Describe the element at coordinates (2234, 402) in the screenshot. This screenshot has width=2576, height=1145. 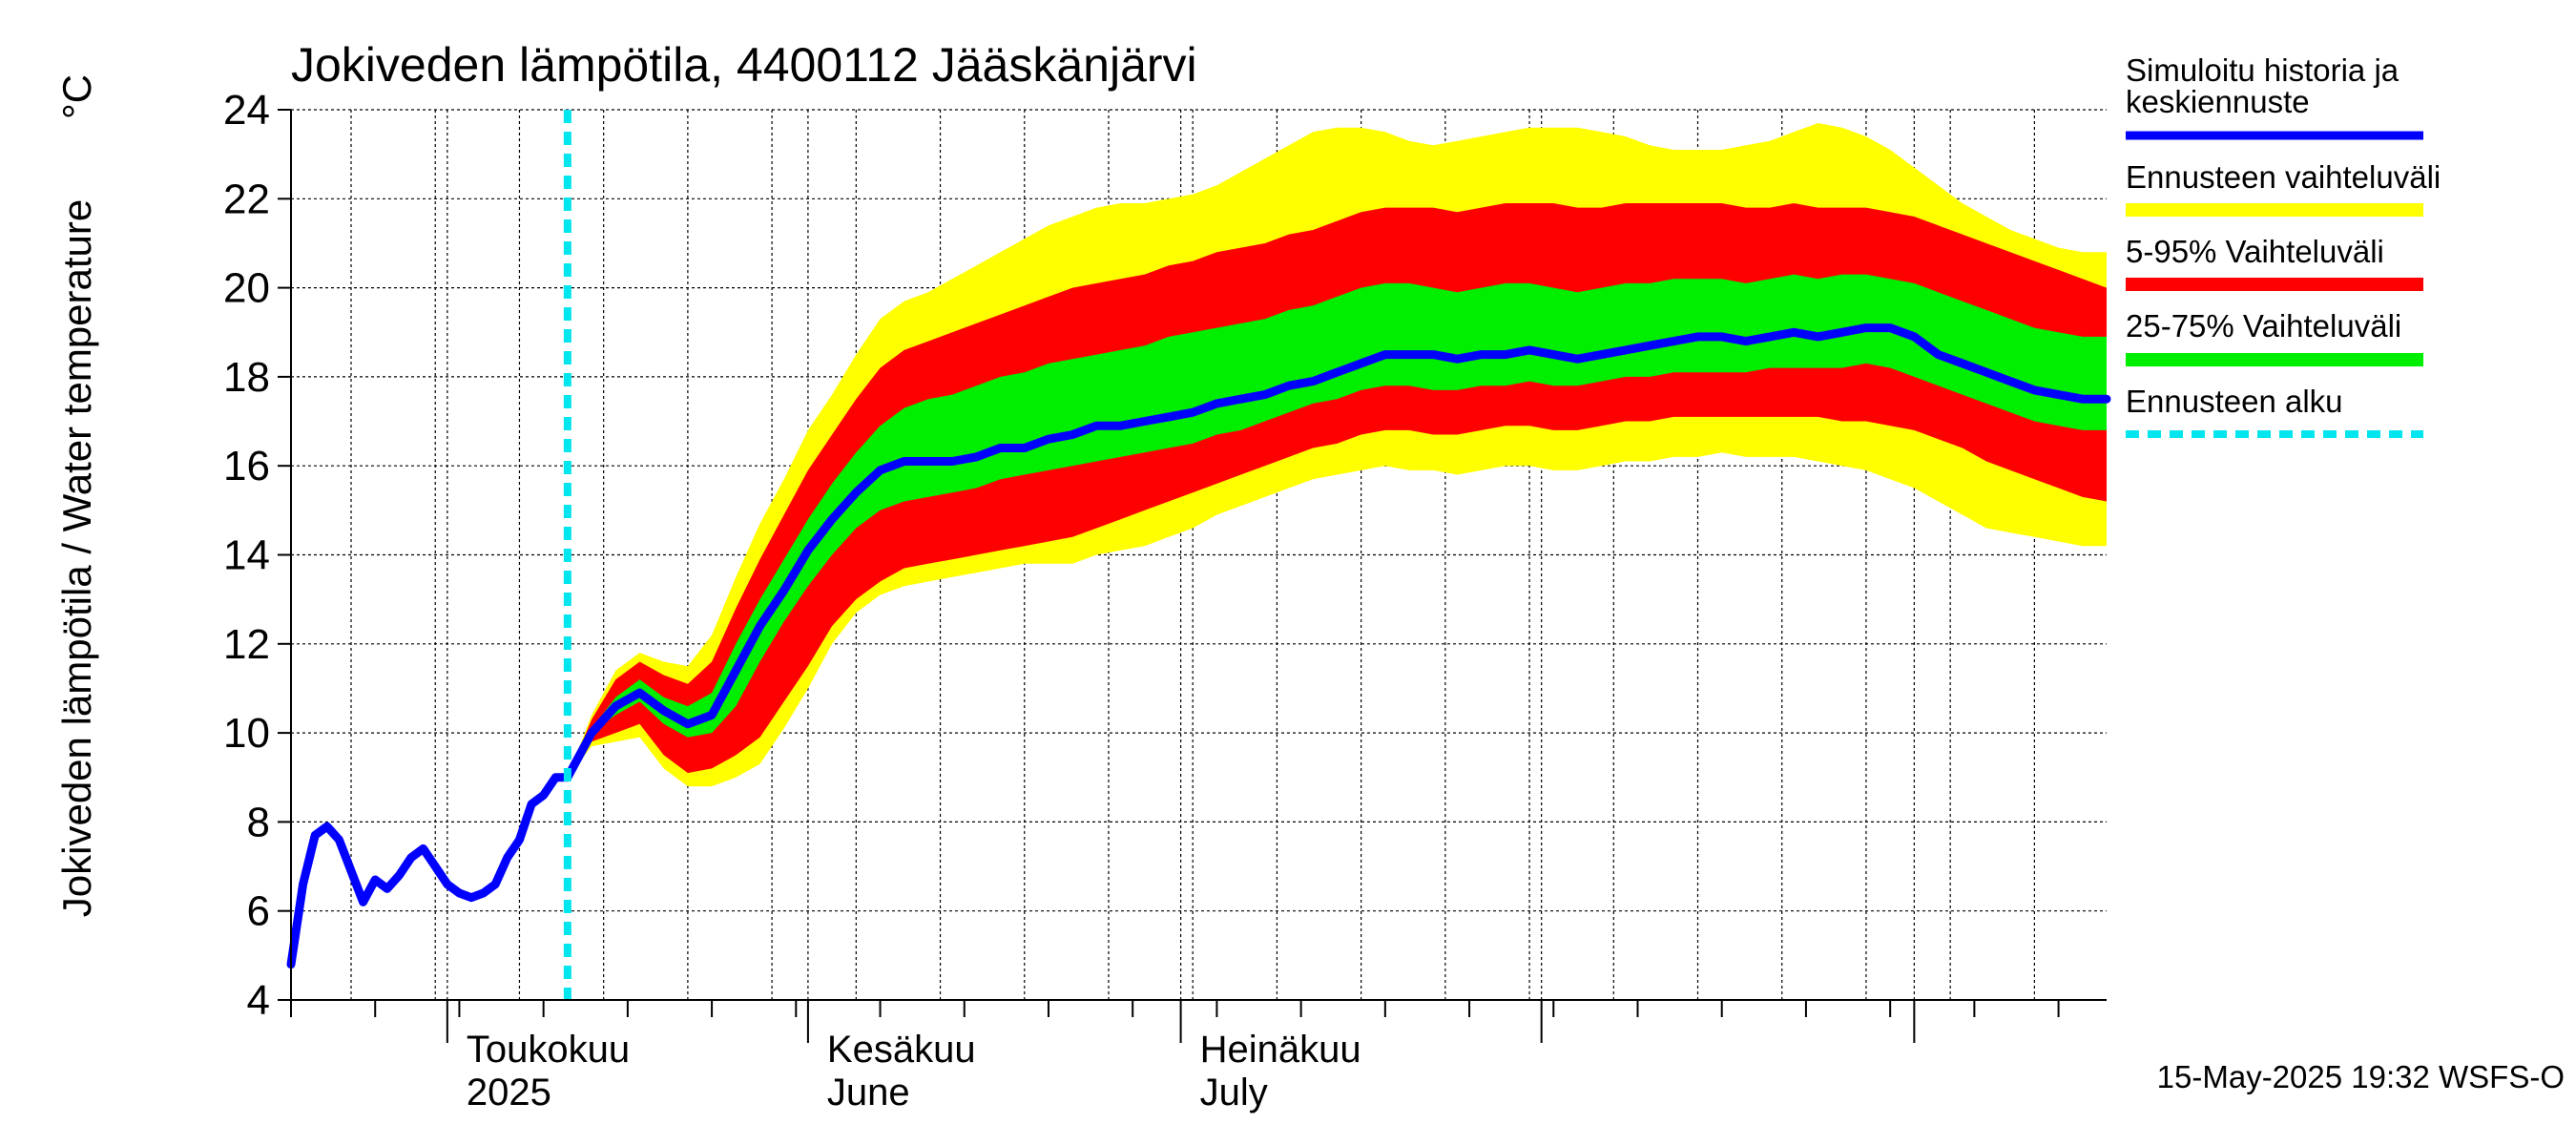
I see `legend-label-start: Ennusteen alku` at that location.